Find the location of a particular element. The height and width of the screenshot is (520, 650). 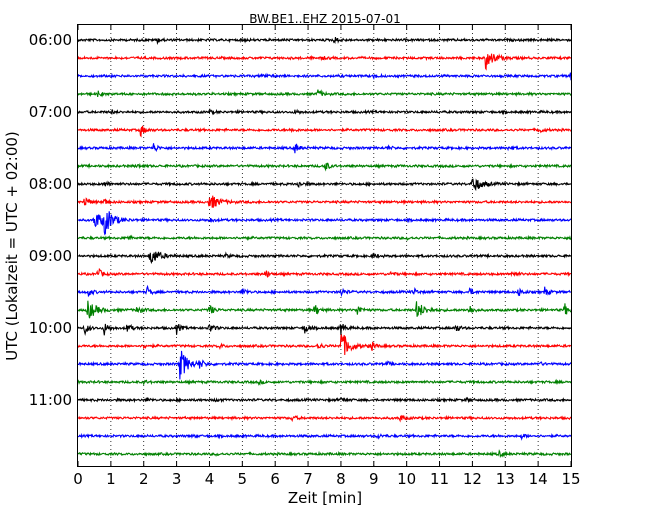

x-tick-label: 11 is located at coordinates (439, 479).